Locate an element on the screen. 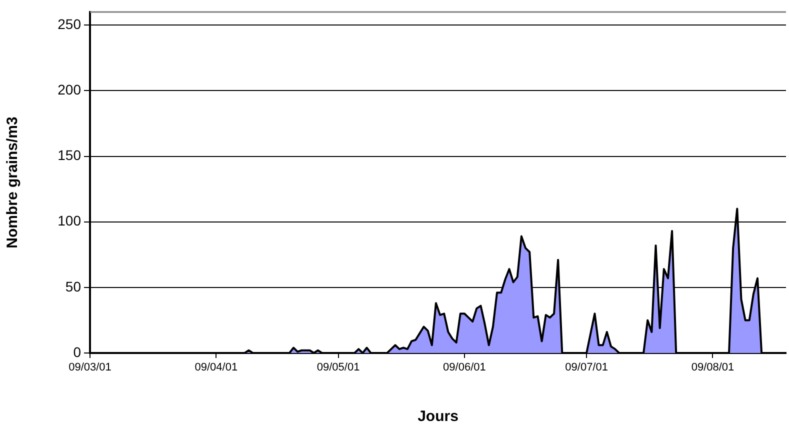 Image resolution: width=789 pixels, height=430 pixels. y-tick-label: 0 is located at coordinates (77, 352).